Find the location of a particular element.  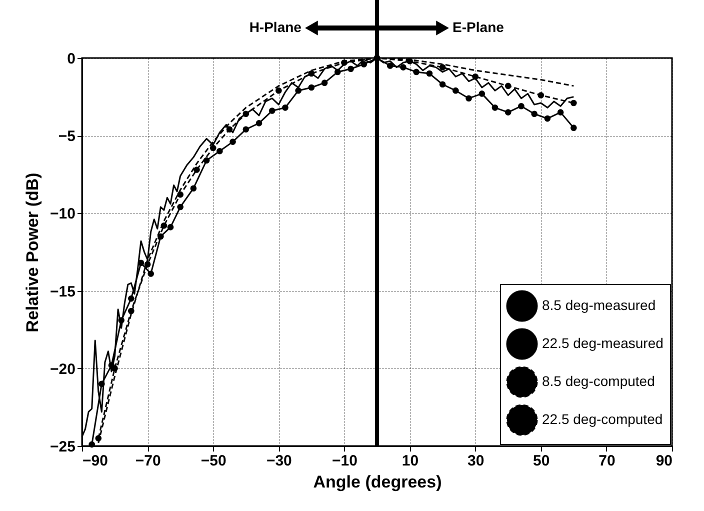

y-tick-label: −20 is located at coordinates (63, 369).